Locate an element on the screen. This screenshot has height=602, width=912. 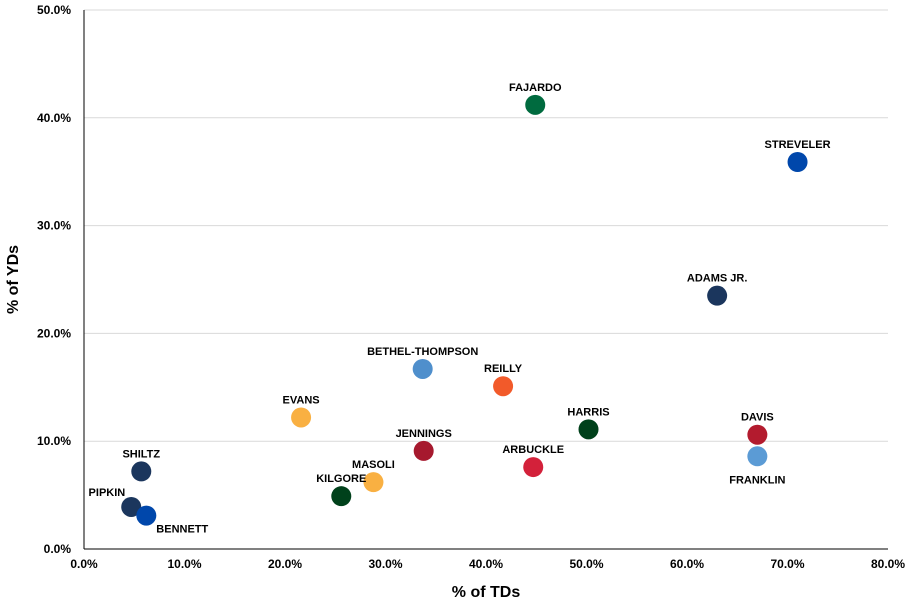
x-tick-label: 20.0% is located at coordinates (285, 564).